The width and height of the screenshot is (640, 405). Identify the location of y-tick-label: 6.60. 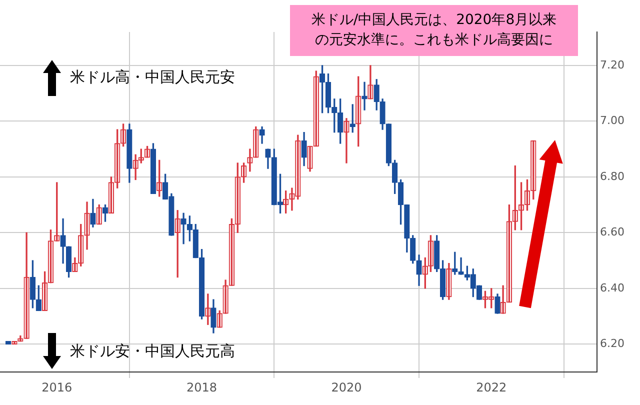
(612, 232).